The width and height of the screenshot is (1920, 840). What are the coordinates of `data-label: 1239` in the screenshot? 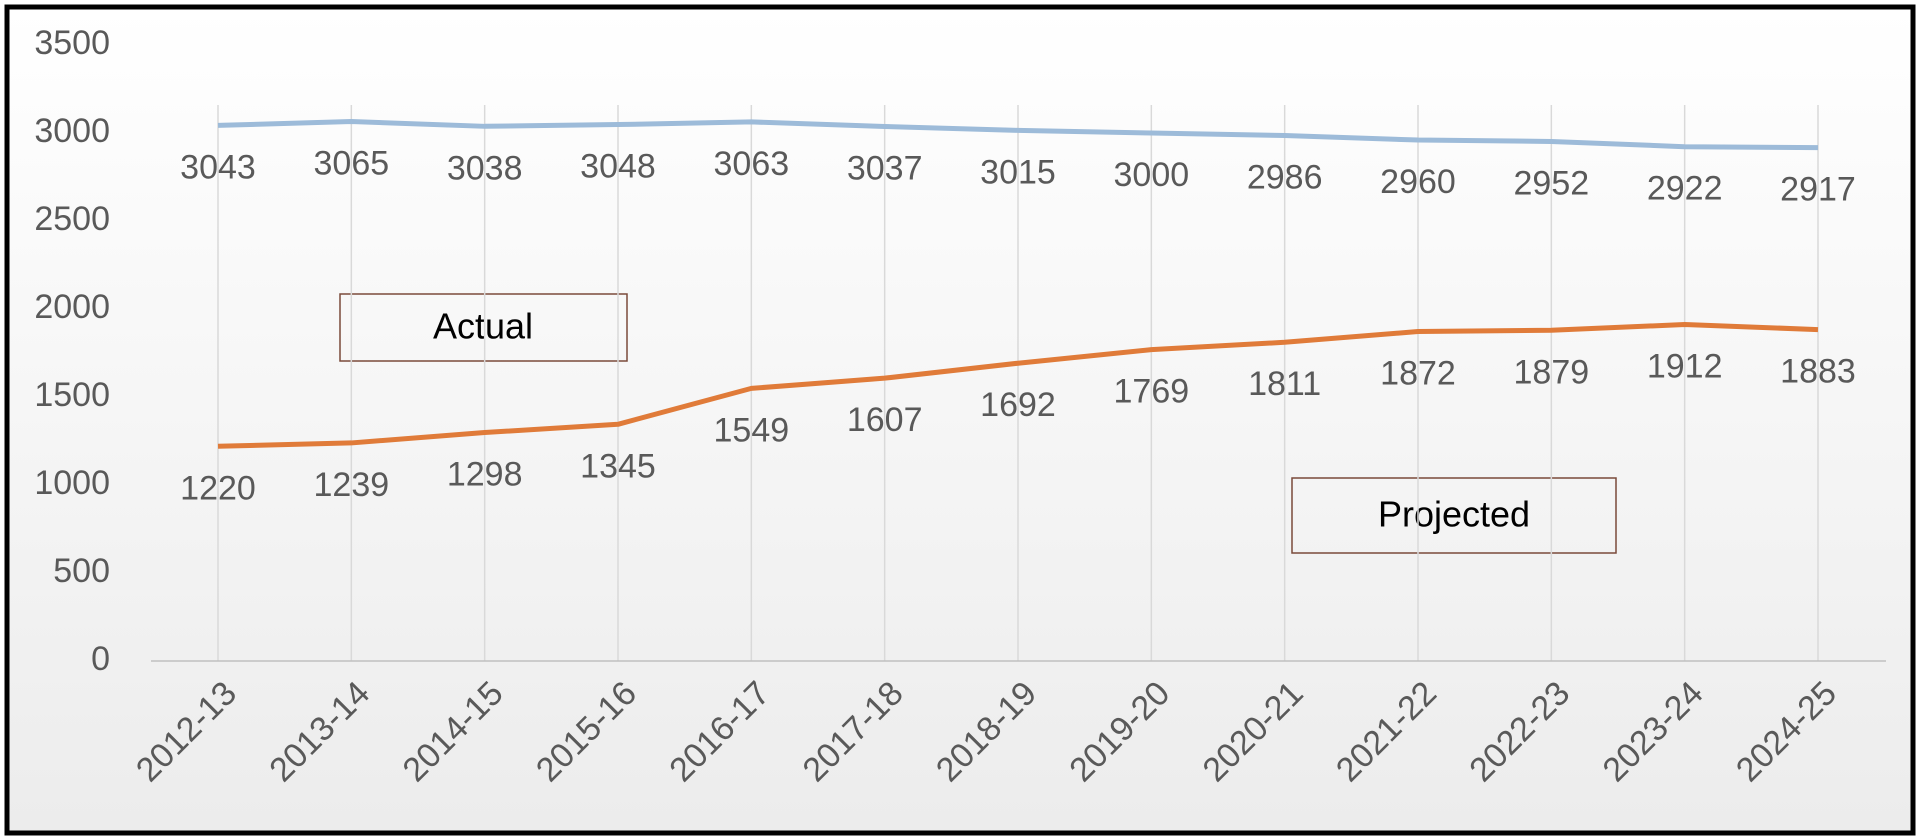 It's located at (352, 485).